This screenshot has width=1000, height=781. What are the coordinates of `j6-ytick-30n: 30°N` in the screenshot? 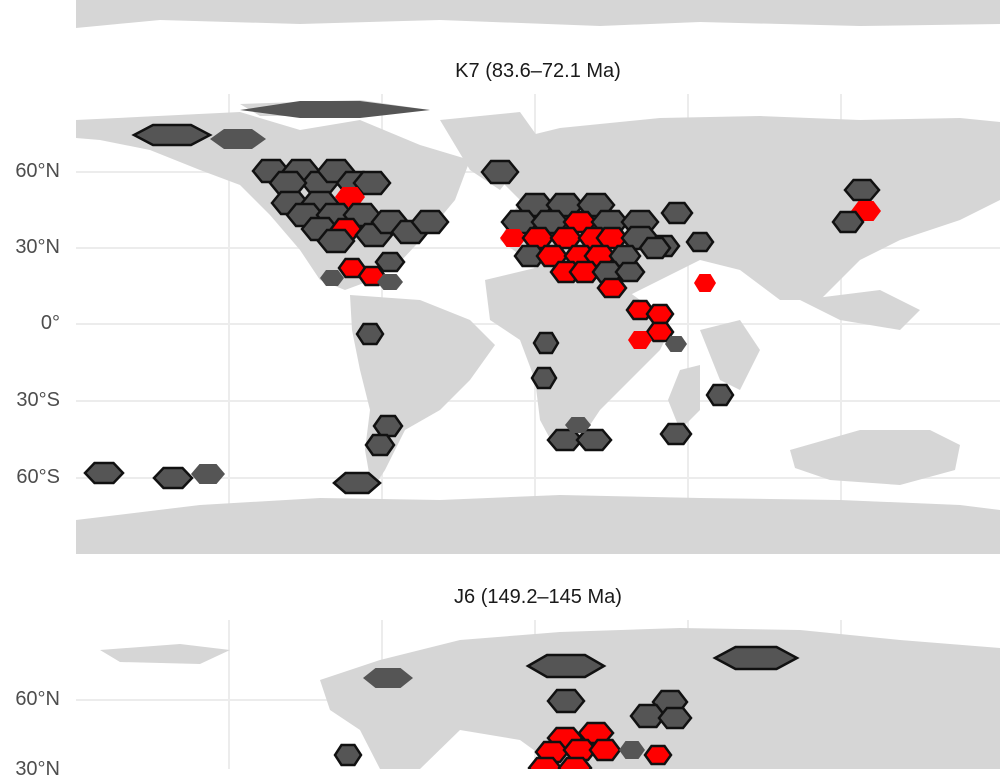 It's located at (37, 769).